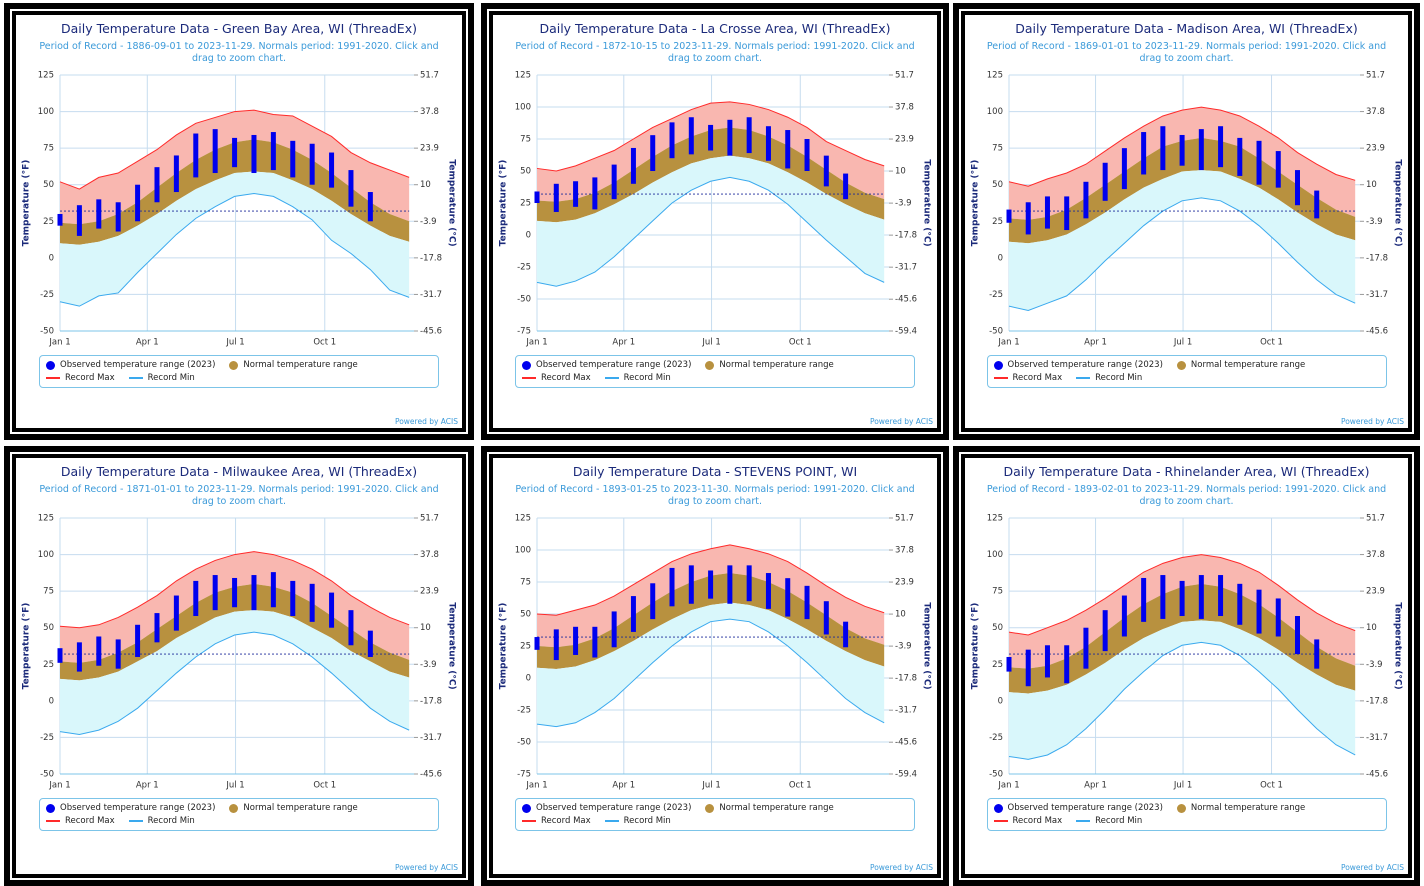 Image resolution: width=1424 pixels, height=886 pixels. What do you see at coordinates (710, 673) in the screenshot?
I see `record-min-line` at bounding box center [710, 673].